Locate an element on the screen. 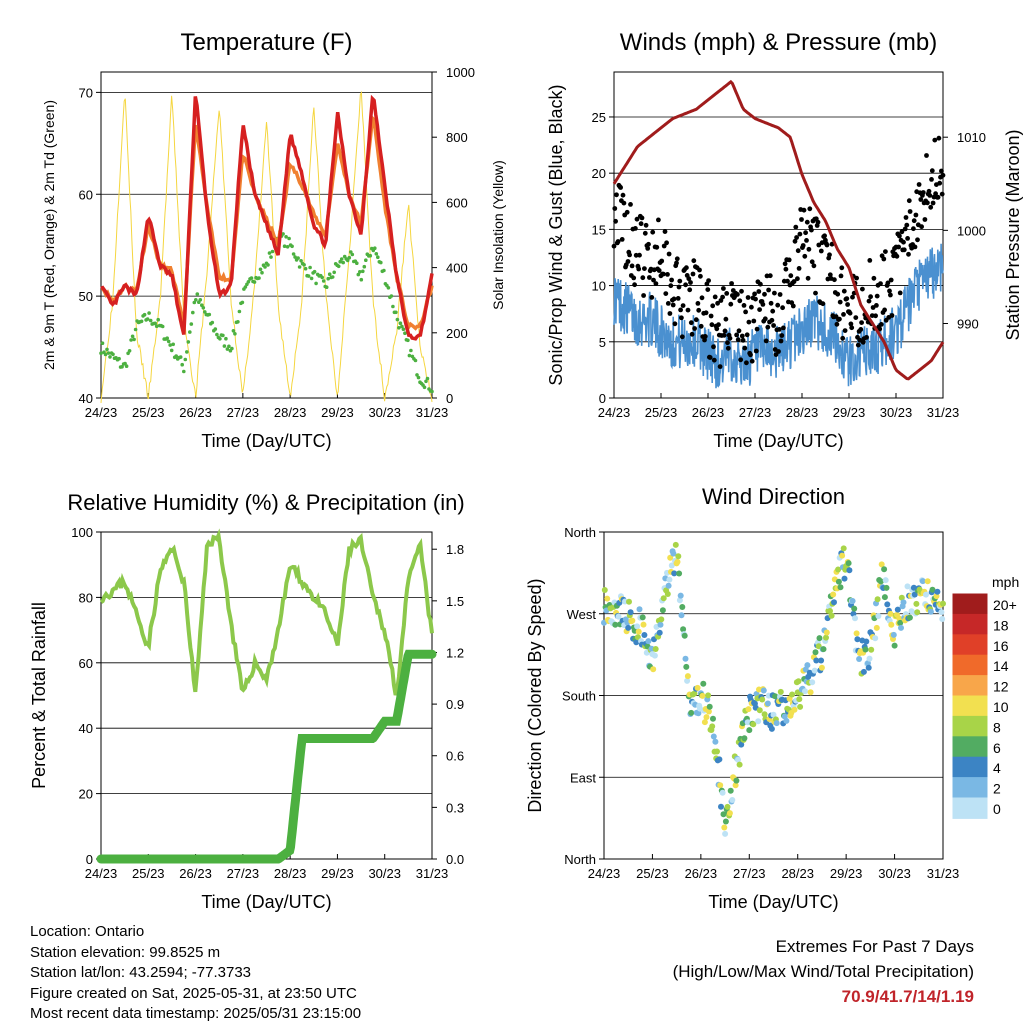  elevation-text: Station elevation: 99.8525 m is located at coordinates (125, 952).